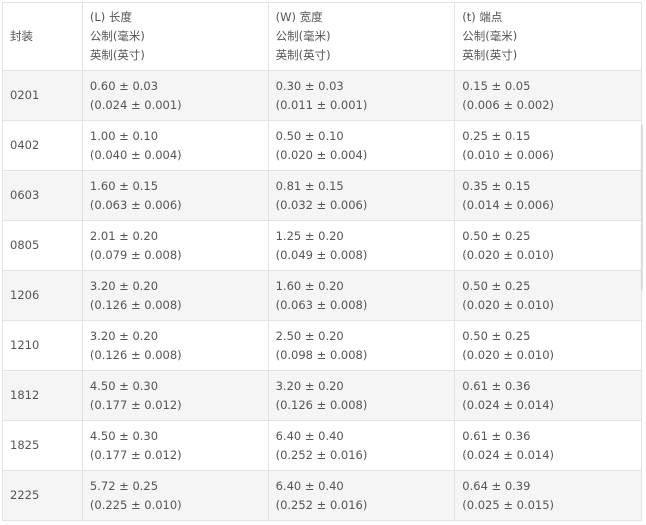  Describe the element at coordinates (42, 95) in the screenshot. I see `package-cell: 0201` at that location.